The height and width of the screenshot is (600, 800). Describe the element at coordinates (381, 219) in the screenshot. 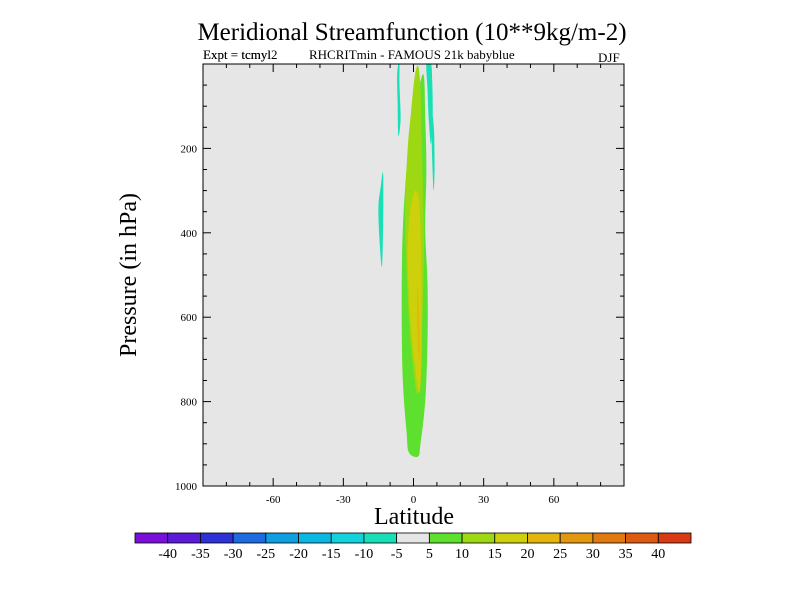

I see `contour-negative-left-mid` at that location.